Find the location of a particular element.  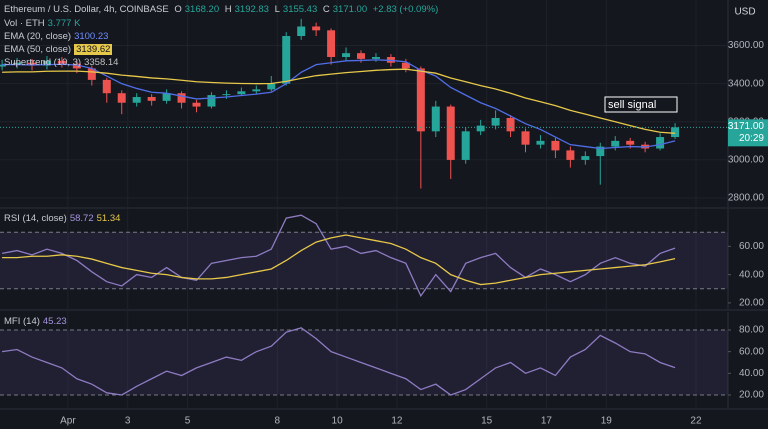

rsi-value: 58.72 is located at coordinates (81, 218).